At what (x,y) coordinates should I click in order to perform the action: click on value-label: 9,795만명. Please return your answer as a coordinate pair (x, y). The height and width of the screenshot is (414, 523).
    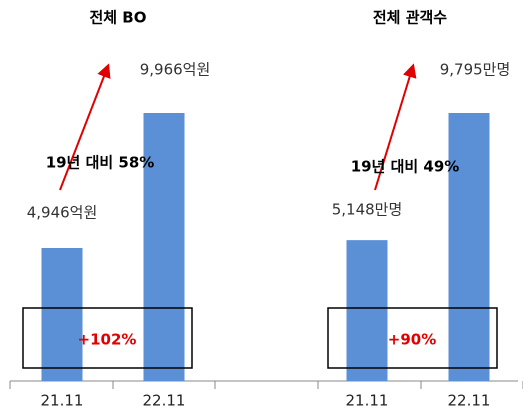
    Looking at the image, I should click on (475, 70).